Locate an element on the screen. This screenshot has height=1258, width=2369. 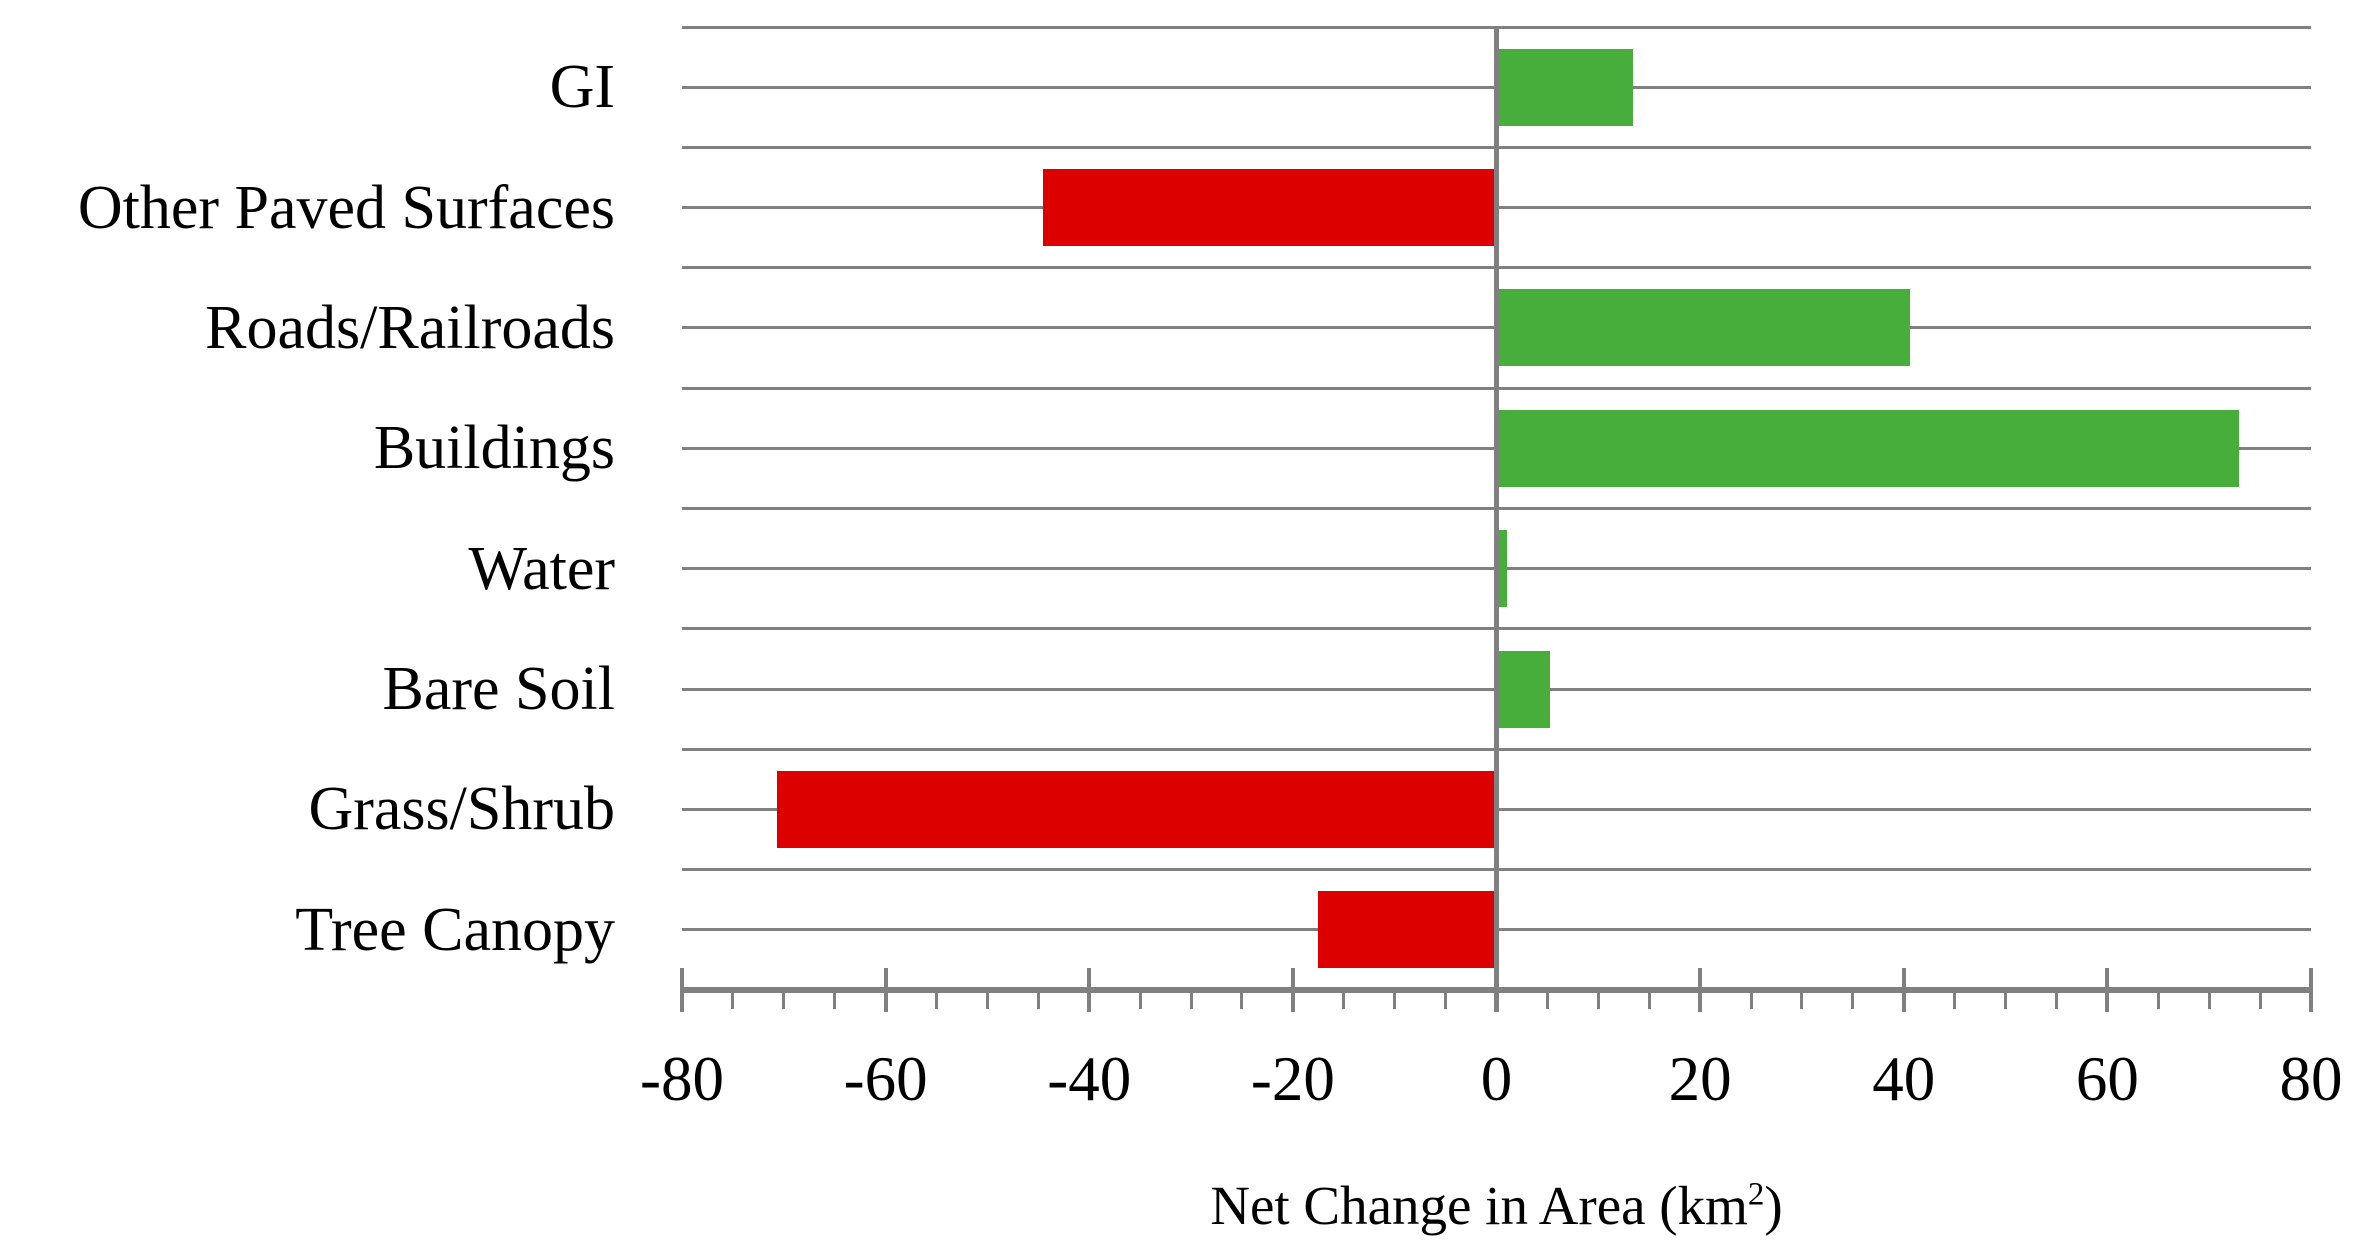
x-axis-title: Net Change in Area (km2) is located at coordinates (1496, 1206).